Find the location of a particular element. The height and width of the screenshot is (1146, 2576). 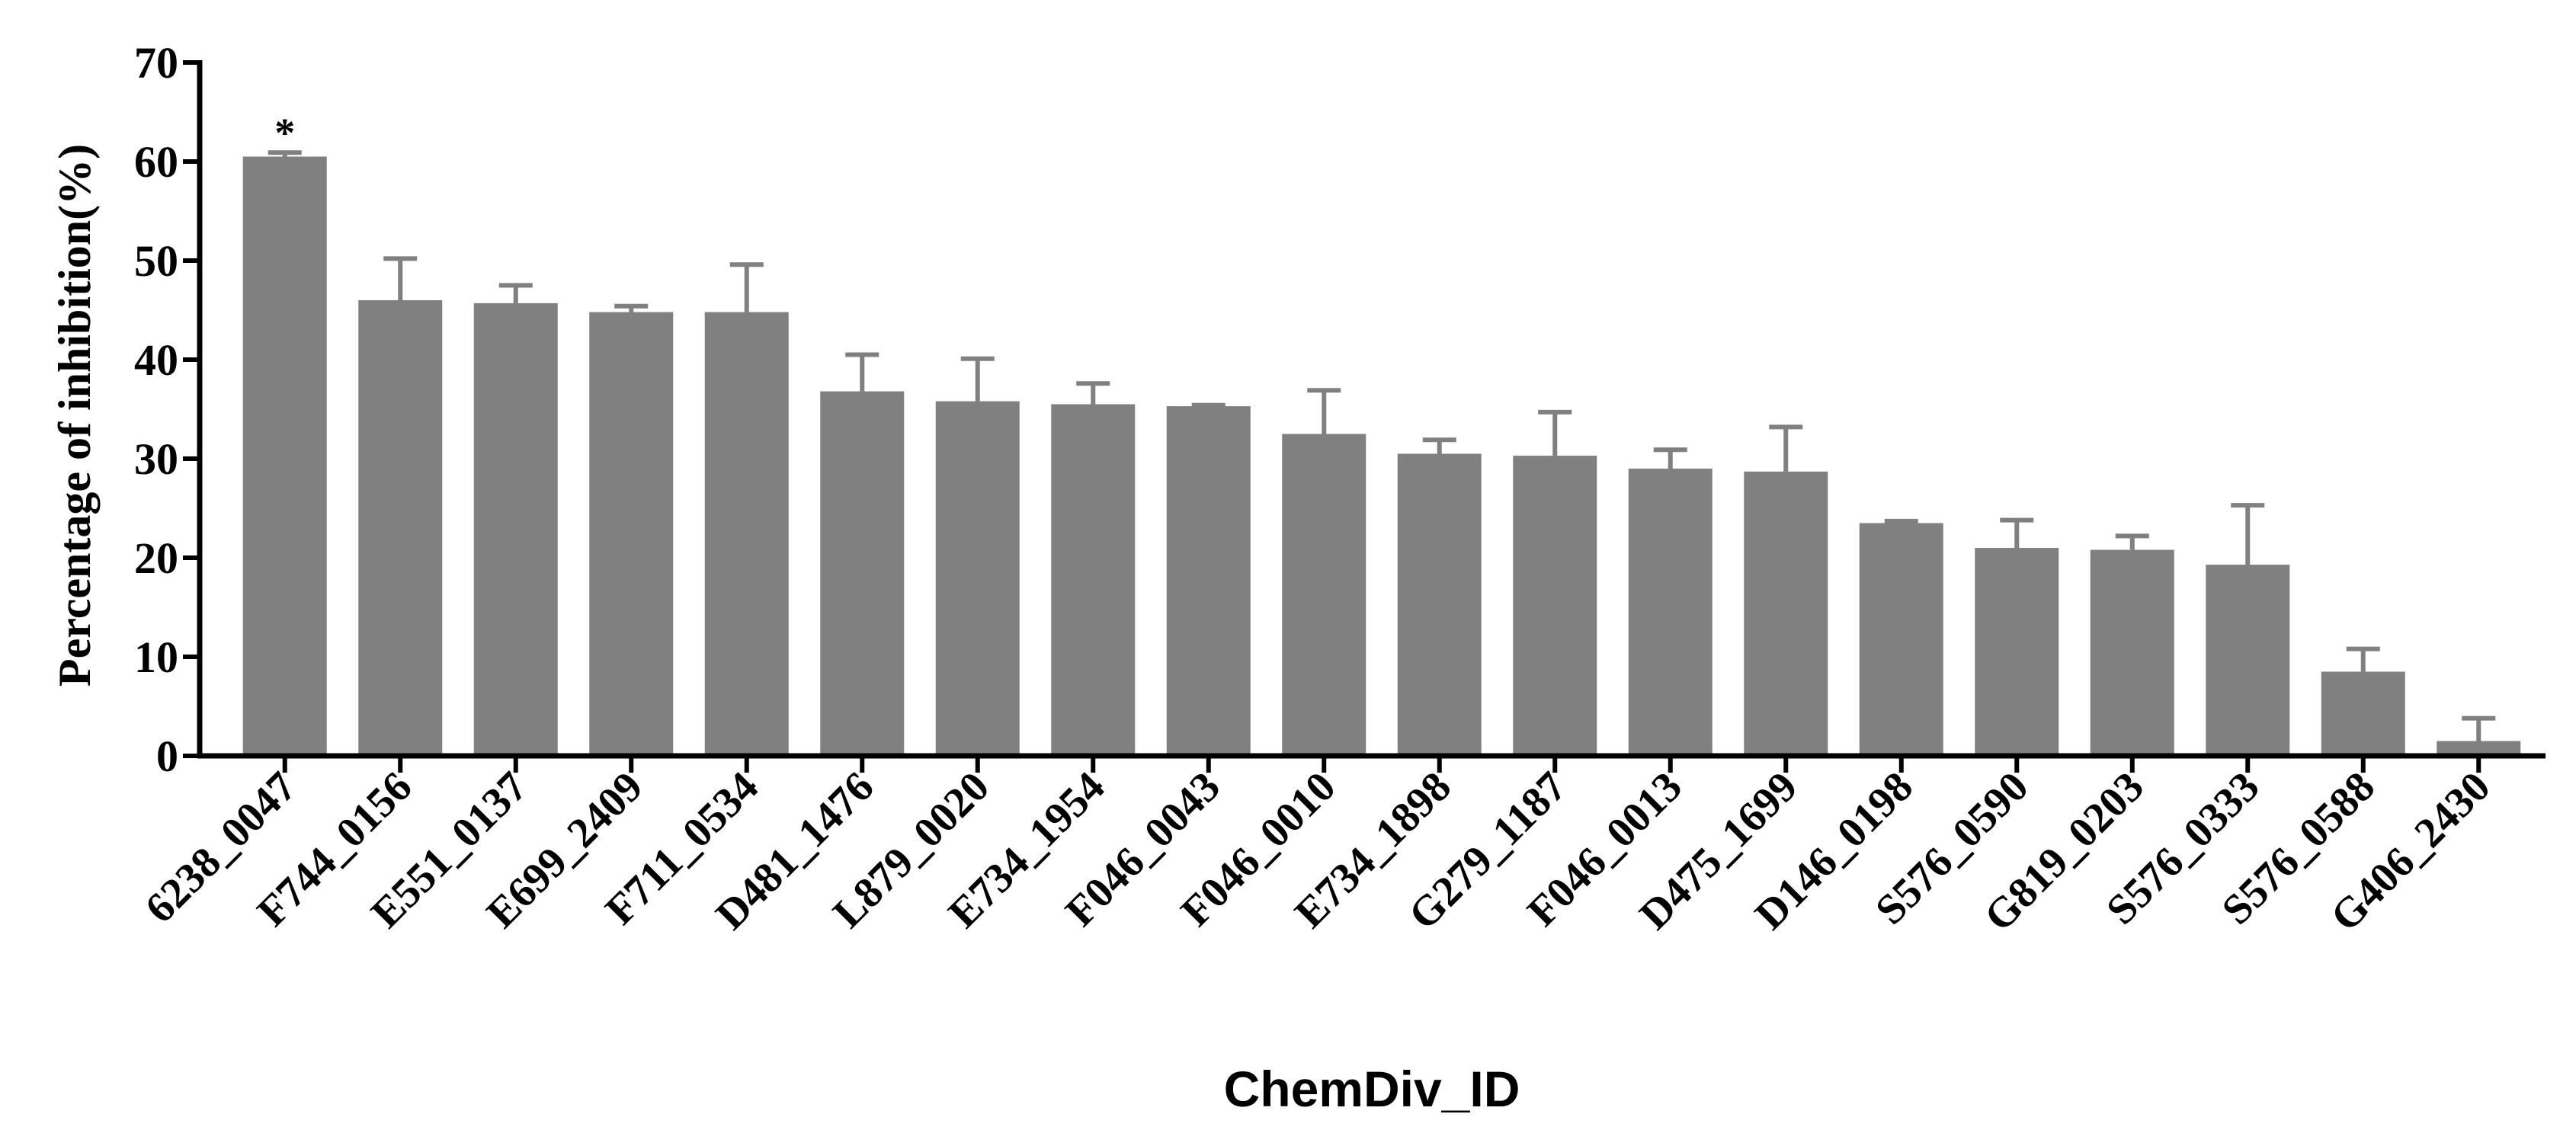

y-tick-label: 50 is located at coordinates (156, 261).